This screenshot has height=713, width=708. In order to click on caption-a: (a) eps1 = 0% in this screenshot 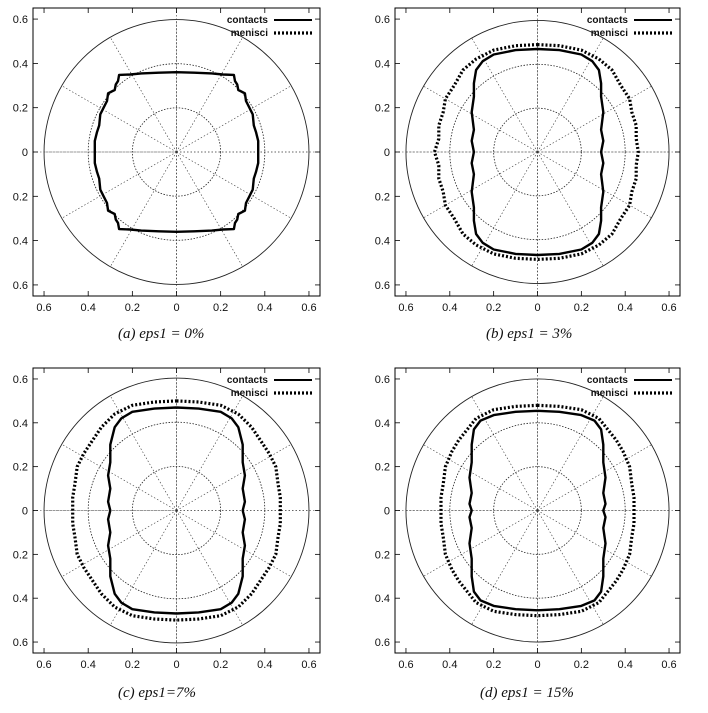, I will do `click(161, 334)`.